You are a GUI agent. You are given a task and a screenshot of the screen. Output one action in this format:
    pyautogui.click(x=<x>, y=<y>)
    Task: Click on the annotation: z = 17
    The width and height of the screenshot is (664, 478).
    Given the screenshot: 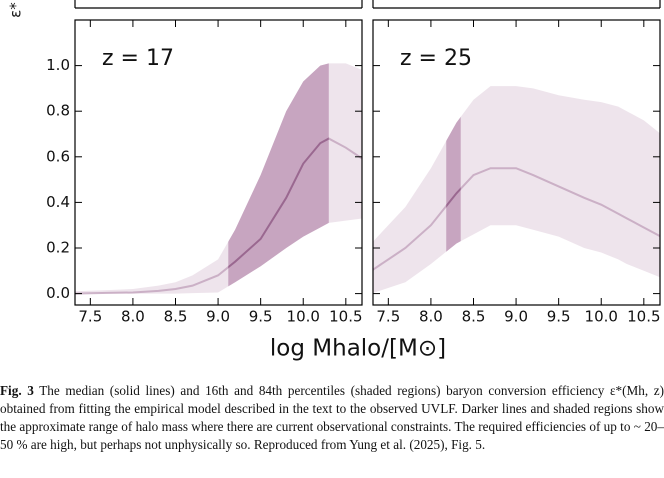 What is the action you would take?
    pyautogui.click(x=138, y=58)
    